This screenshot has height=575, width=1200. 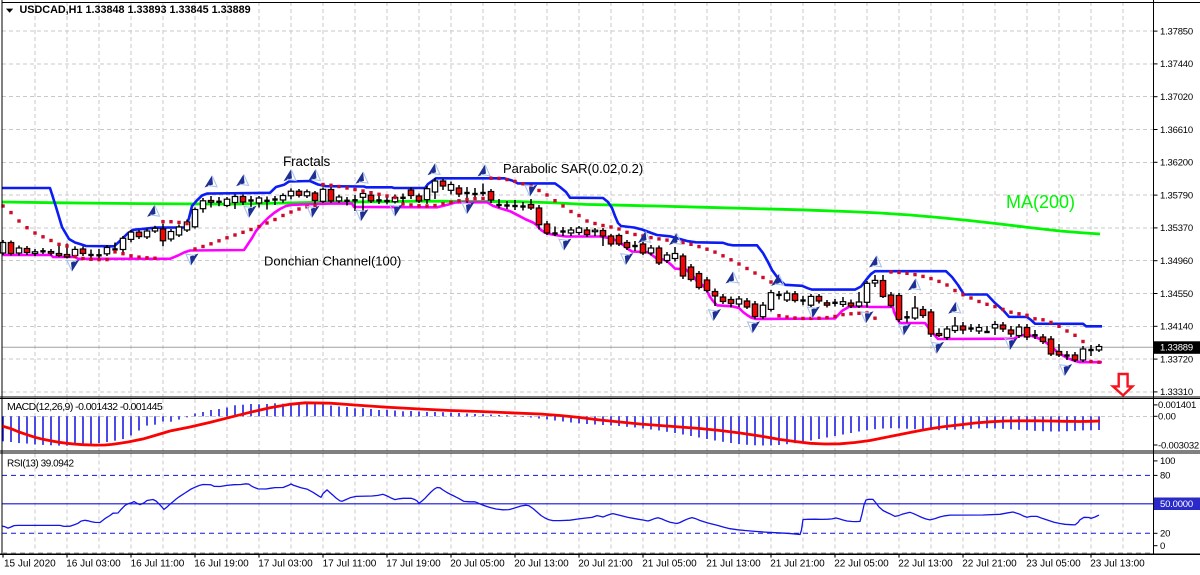 What do you see at coordinates (669, 563) in the screenshot?
I see `svg-text: 21 Jul 05:00` at bounding box center [669, 563].